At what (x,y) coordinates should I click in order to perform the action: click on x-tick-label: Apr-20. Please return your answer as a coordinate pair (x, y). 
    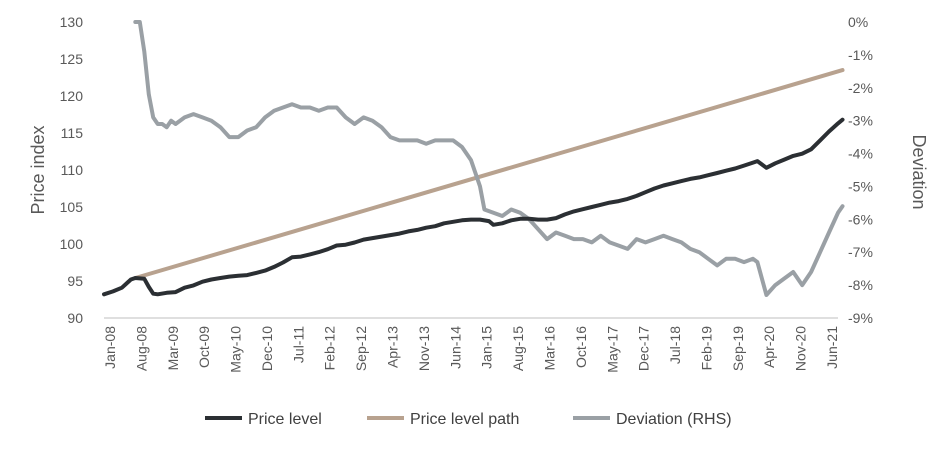
    Looking at the image, I should click on (769, 347).